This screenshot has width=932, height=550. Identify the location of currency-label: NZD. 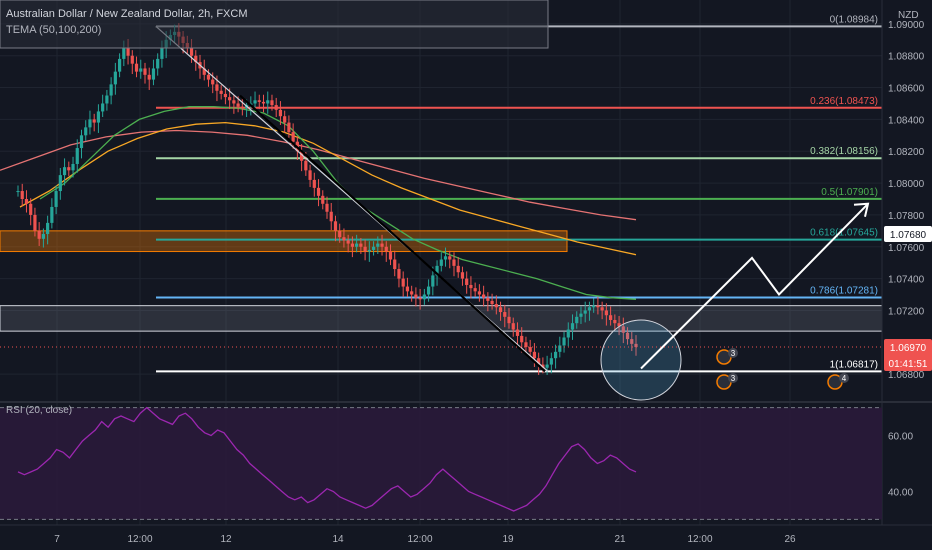
(908, 15).